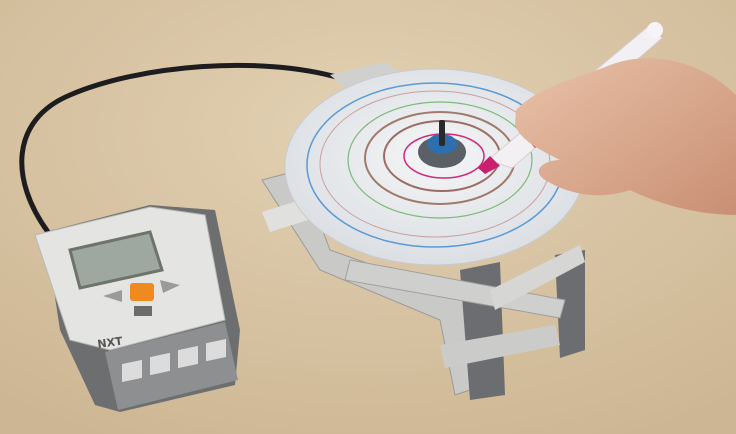 This screenshot has height=434, width=736. I want to click on back-button, so click(143, 311).